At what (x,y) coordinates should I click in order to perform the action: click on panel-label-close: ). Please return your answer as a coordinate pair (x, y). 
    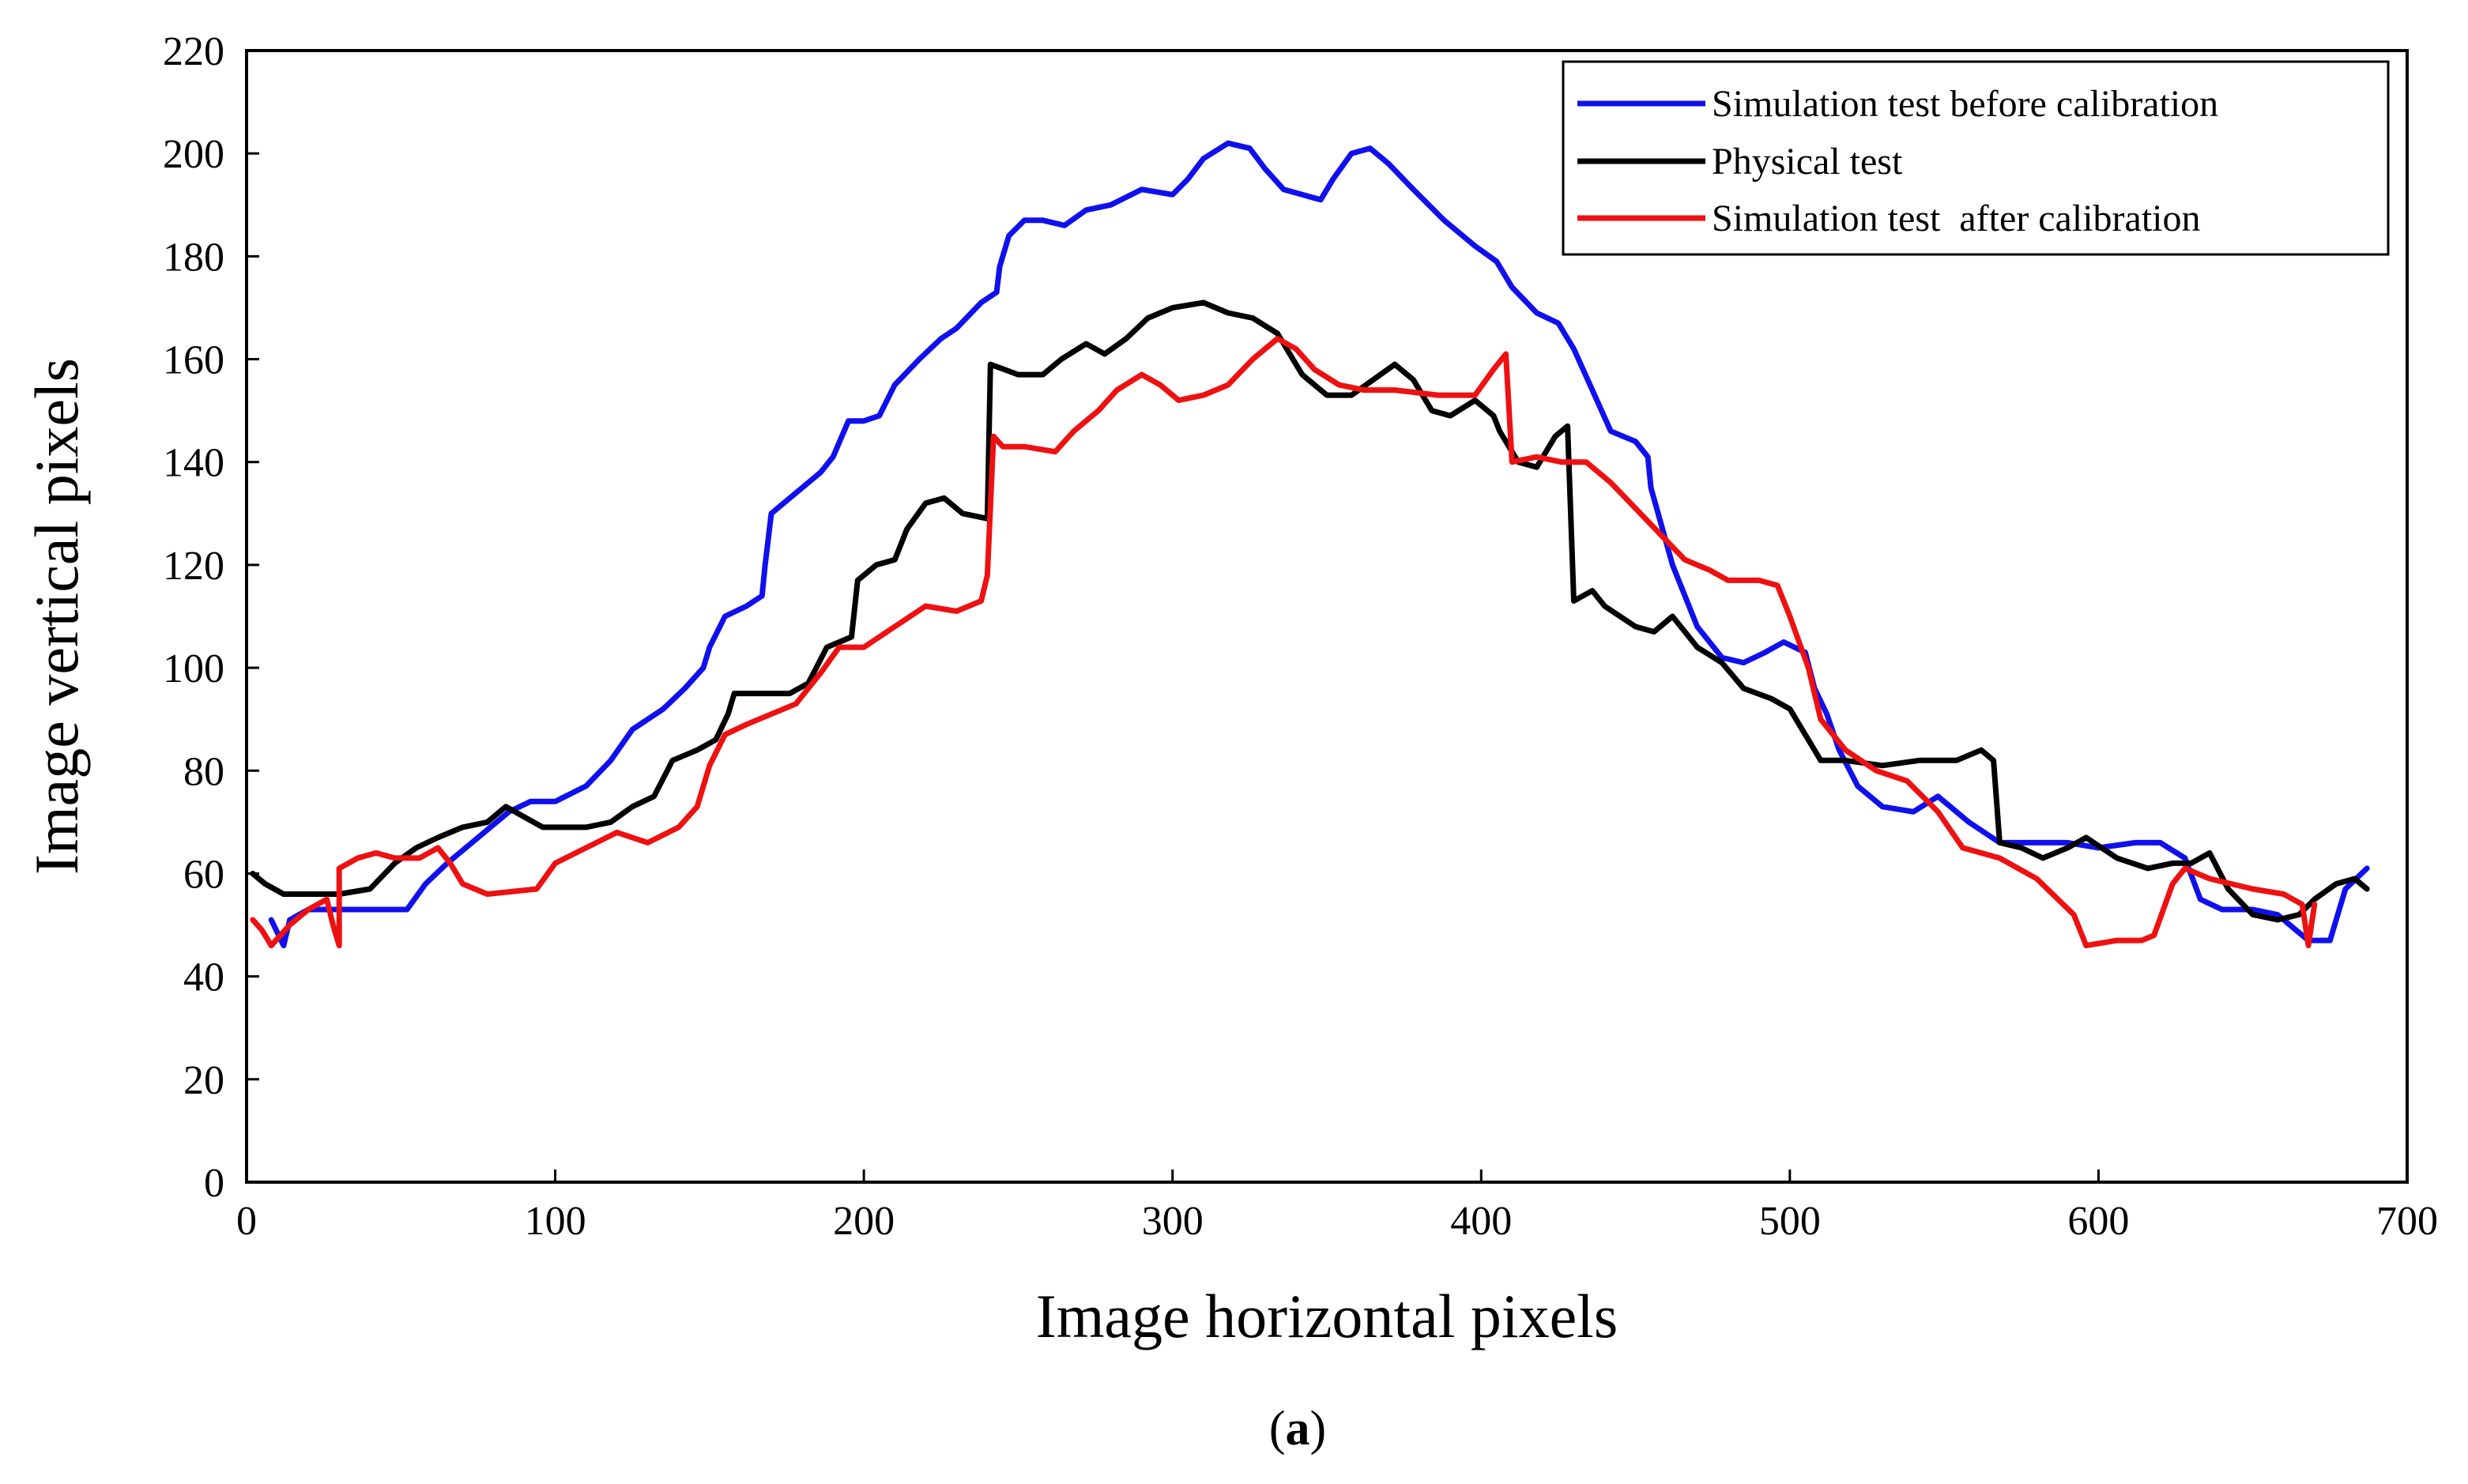
    Looking at the image, I should click on (1319, 1429).